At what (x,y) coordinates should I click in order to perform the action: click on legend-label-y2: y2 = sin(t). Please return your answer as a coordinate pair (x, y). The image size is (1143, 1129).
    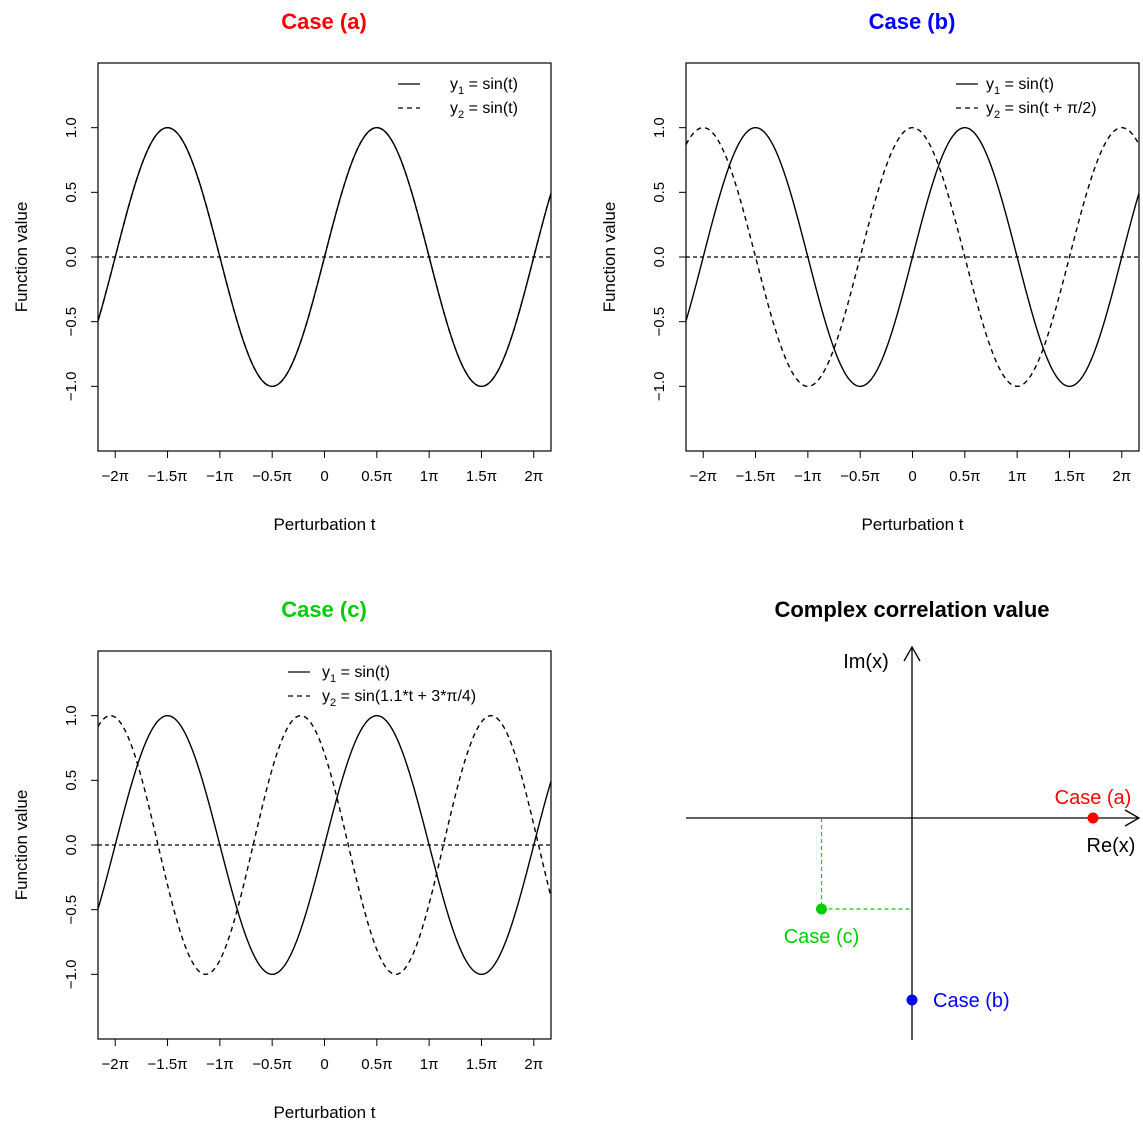
    Looking at the image, I should click on (484, 110).